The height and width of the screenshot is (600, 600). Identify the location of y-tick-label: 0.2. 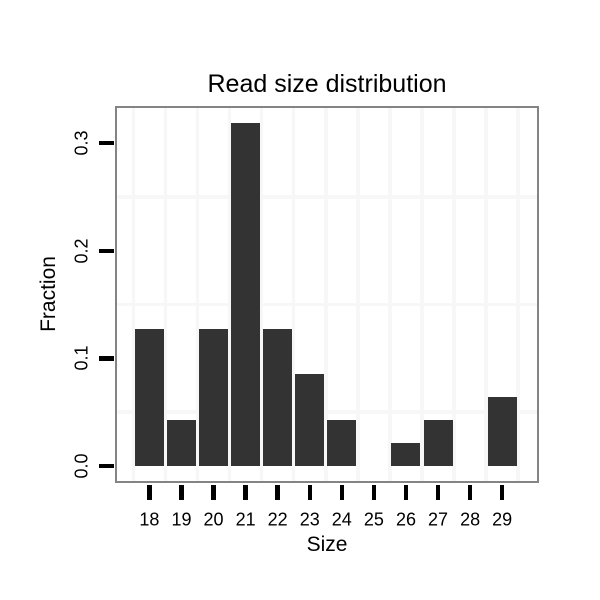
(81, 251).